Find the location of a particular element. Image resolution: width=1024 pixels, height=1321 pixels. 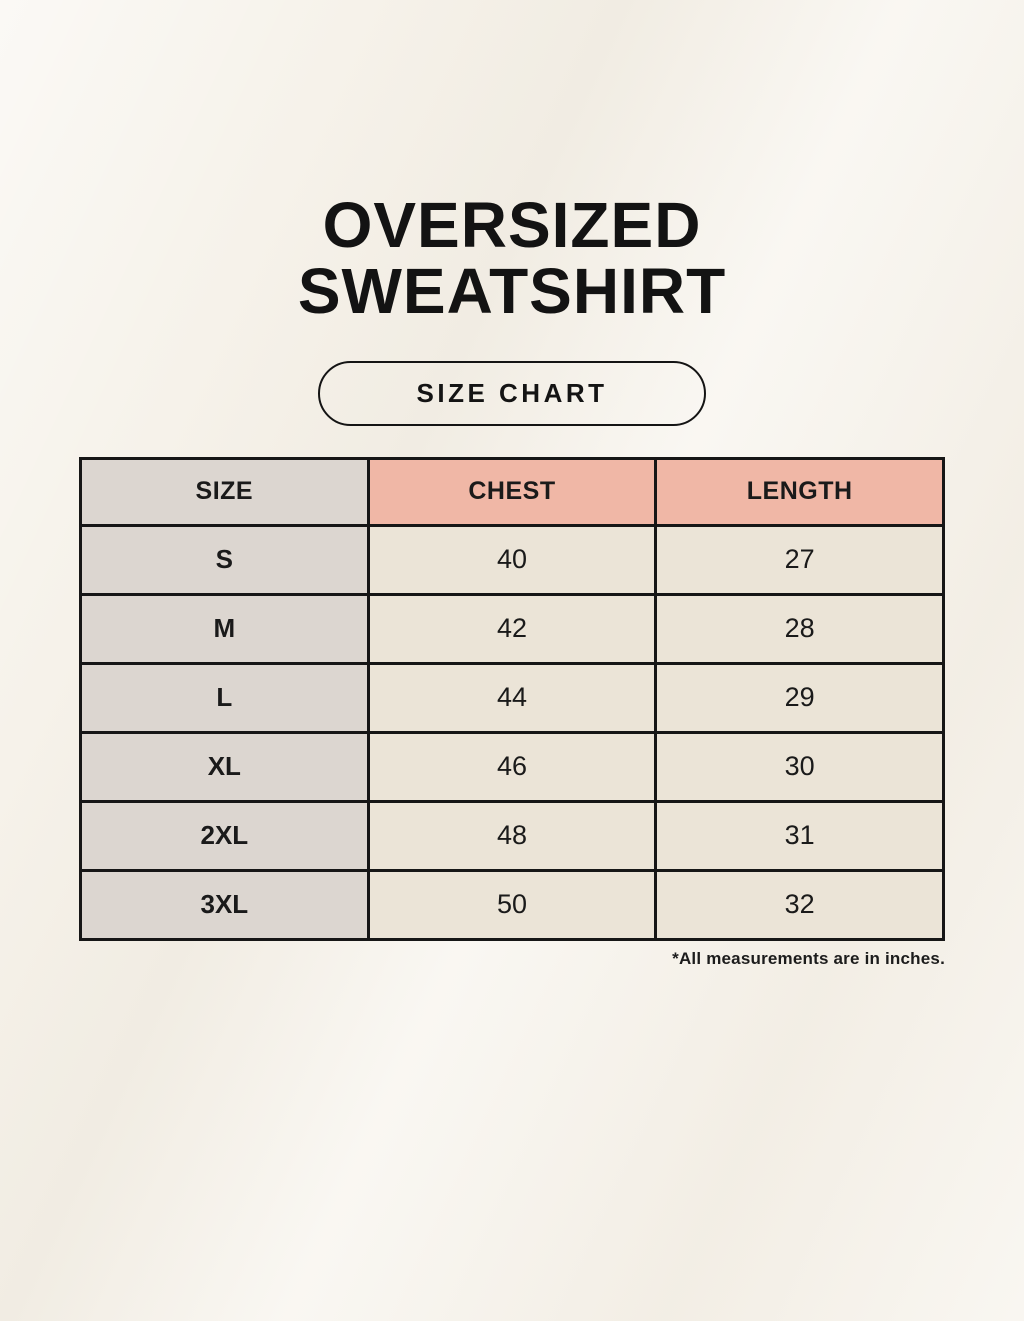

size-cell: S is located at coordinates (224, 559).